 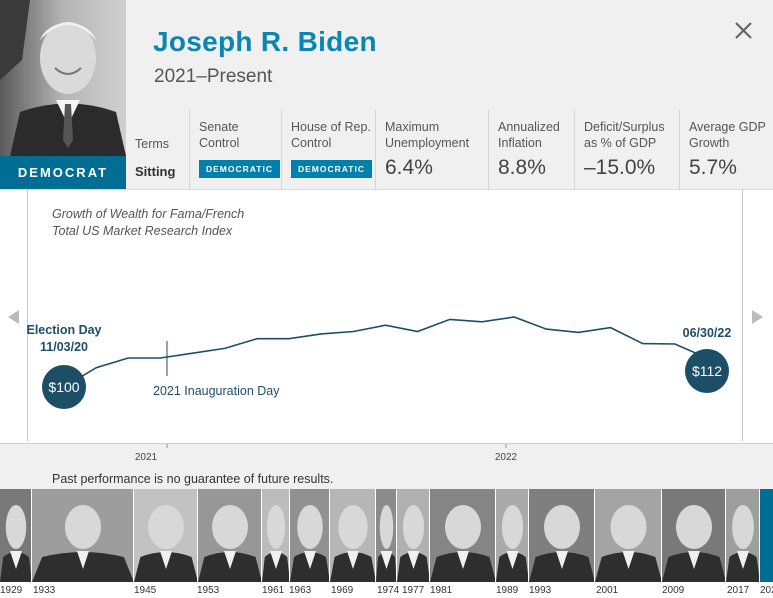 I want to click on end-value-marker, so click(x=707, y=371).